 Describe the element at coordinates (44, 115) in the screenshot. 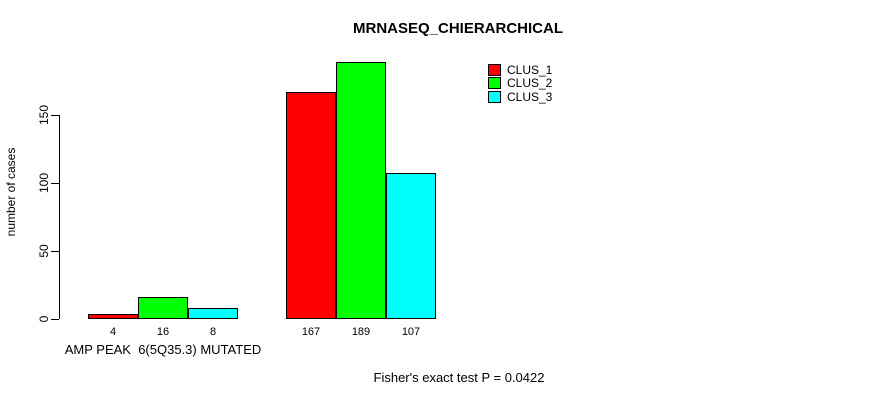

I see `y-tick-label: 150` at that location.